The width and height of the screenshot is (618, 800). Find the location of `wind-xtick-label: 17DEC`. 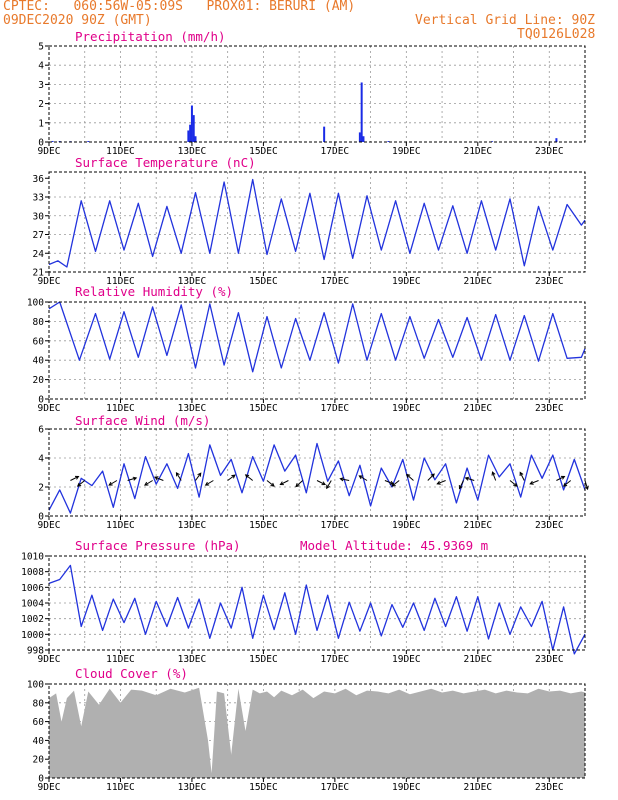

wind-xtick-label: 17DEC is located at coordinates (335, 525).